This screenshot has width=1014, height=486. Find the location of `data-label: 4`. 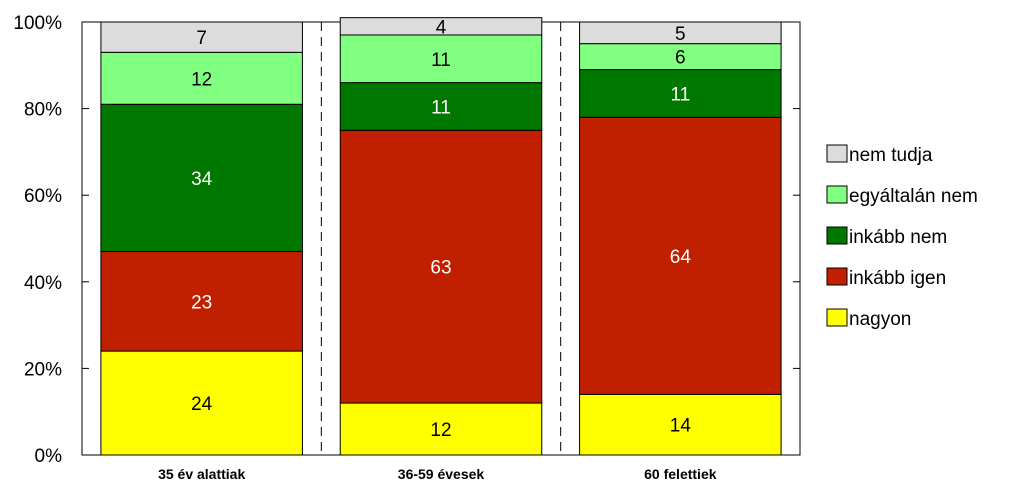

data-label: 4 is located at coordinates (441, 27).